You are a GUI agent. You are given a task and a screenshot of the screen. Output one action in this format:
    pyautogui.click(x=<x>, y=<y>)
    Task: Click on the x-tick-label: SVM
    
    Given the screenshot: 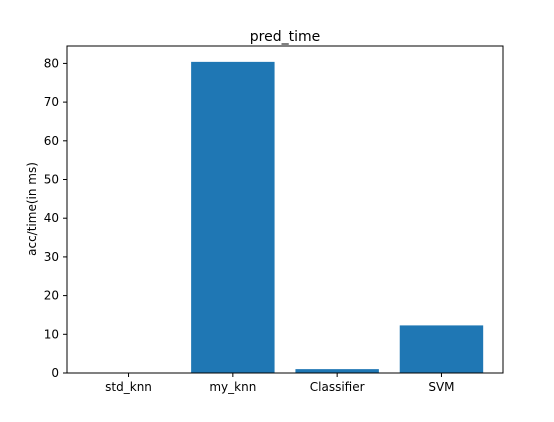 What is the action you would take?
    pyautogui.click(x=441, y=387)
    